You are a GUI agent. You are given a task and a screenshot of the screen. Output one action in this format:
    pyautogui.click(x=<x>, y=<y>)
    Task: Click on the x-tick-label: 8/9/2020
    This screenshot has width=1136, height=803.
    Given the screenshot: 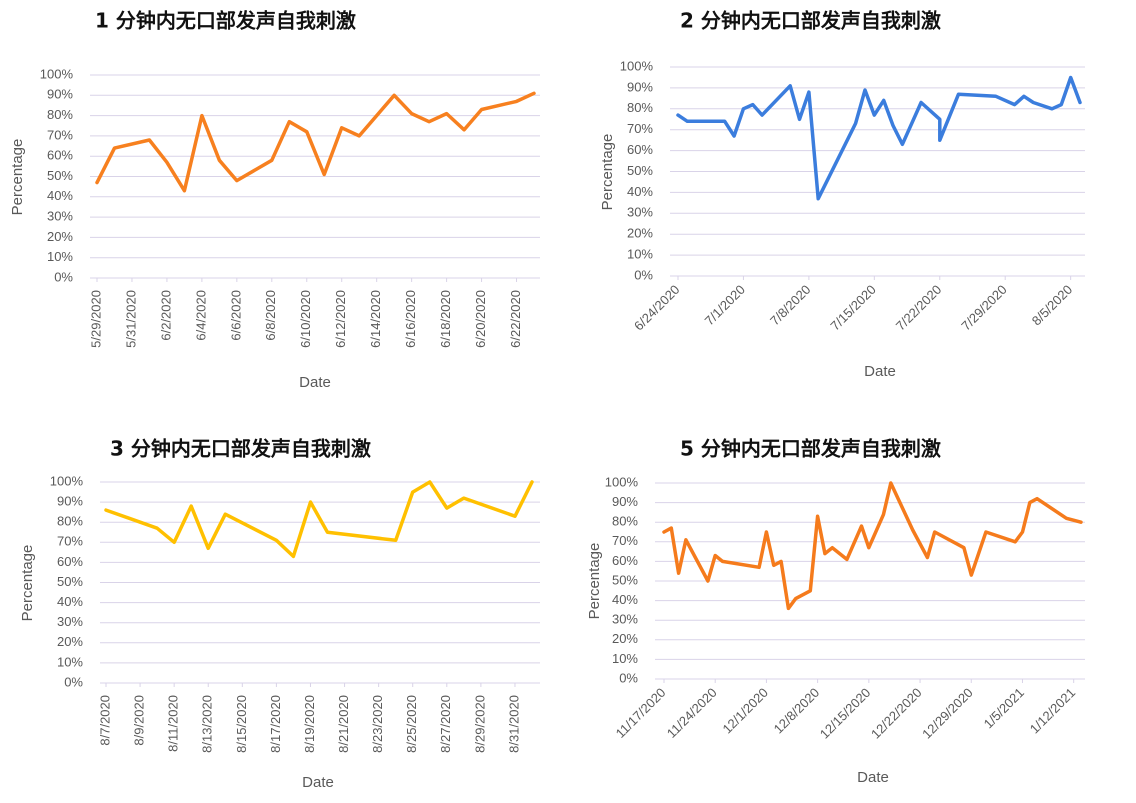 What is the action you would take?
    pyautogui.click(x=139, y=720)
    